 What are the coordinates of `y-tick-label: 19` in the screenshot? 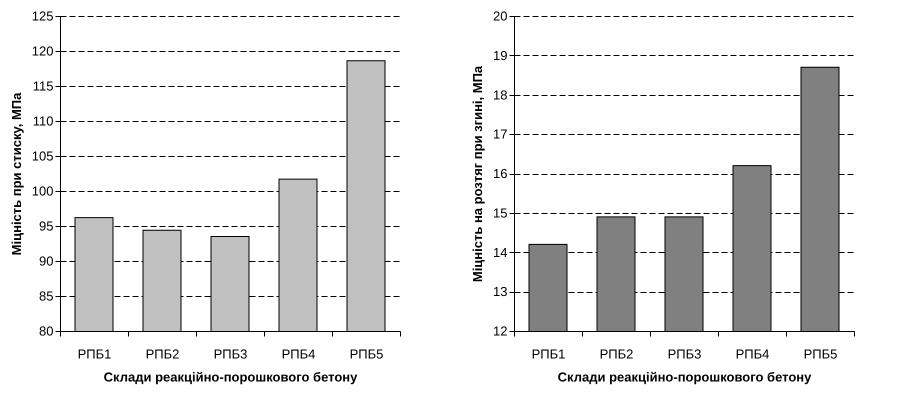 It's located at (500, 55).